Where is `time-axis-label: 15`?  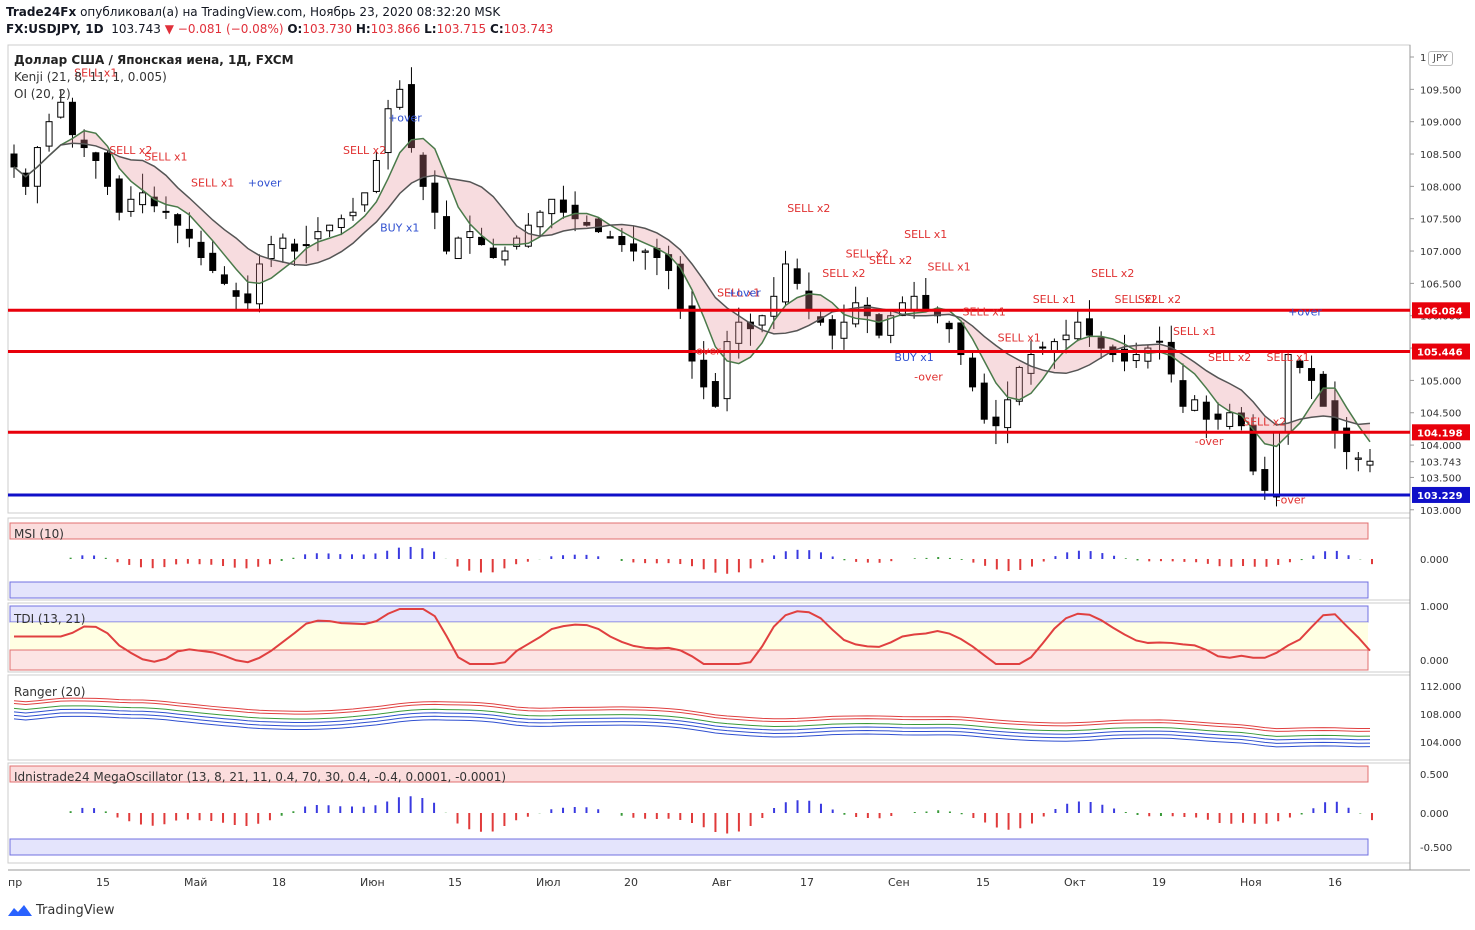
time-axis-label: 15 is located at coordinates (983, 882).